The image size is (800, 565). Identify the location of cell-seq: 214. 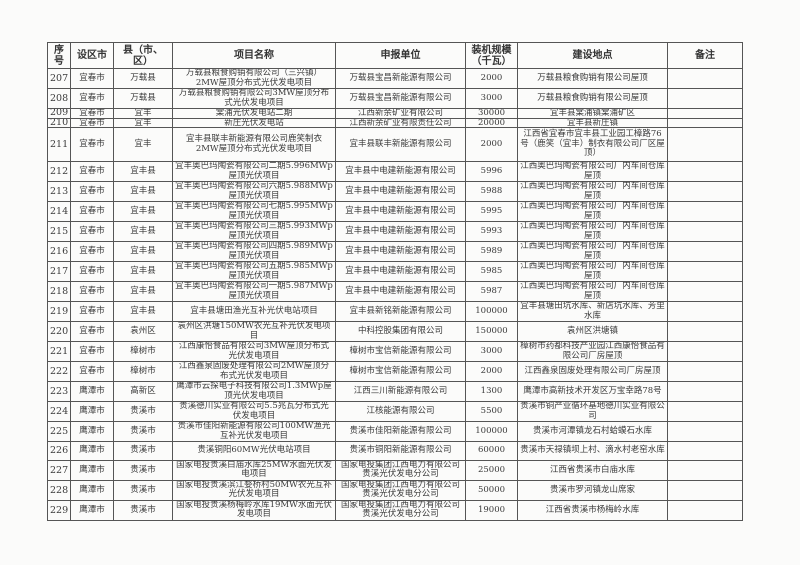
(59, 211).